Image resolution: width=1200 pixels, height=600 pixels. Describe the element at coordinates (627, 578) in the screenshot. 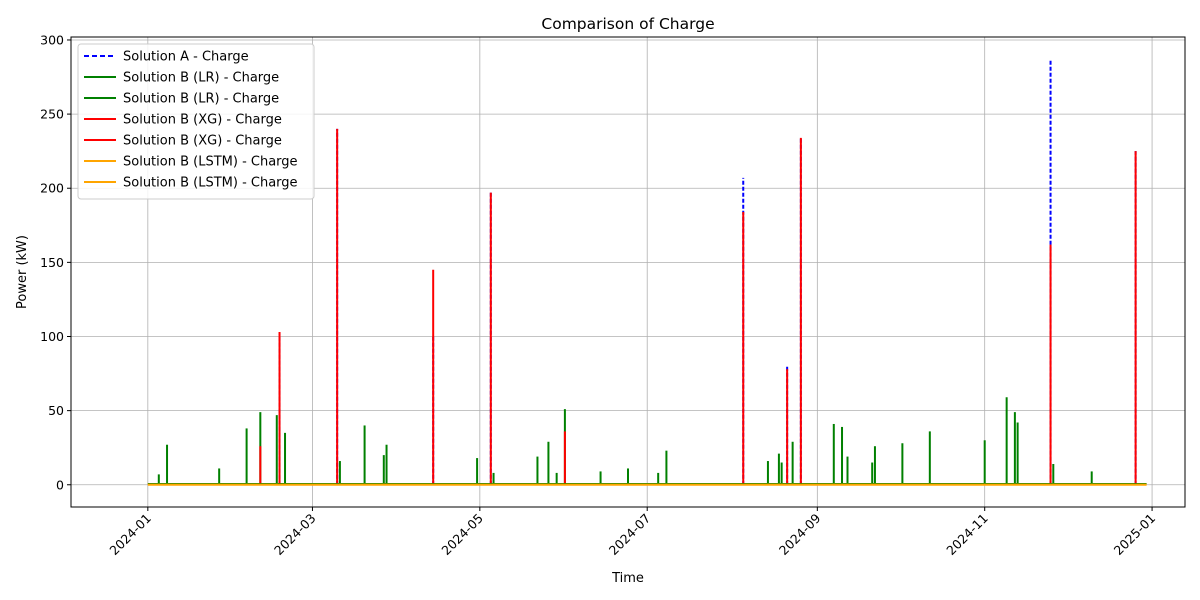

I see `x-axis-label: Time` at that location.